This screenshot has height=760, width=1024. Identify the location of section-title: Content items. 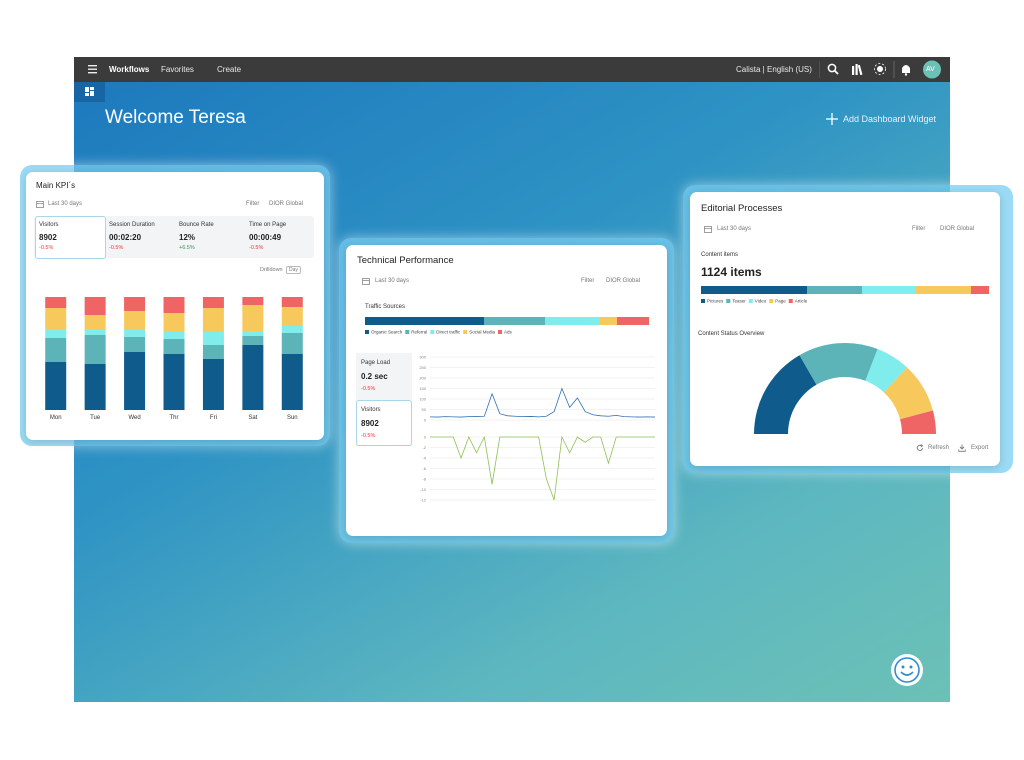
(720, 255).